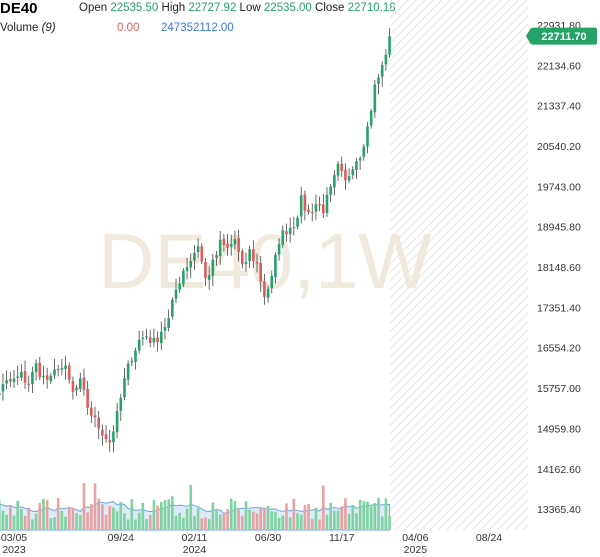  Describe the element at coordinates (559, 389) in the screenshot. I see `price-tick-label: 15757.00` at that location.